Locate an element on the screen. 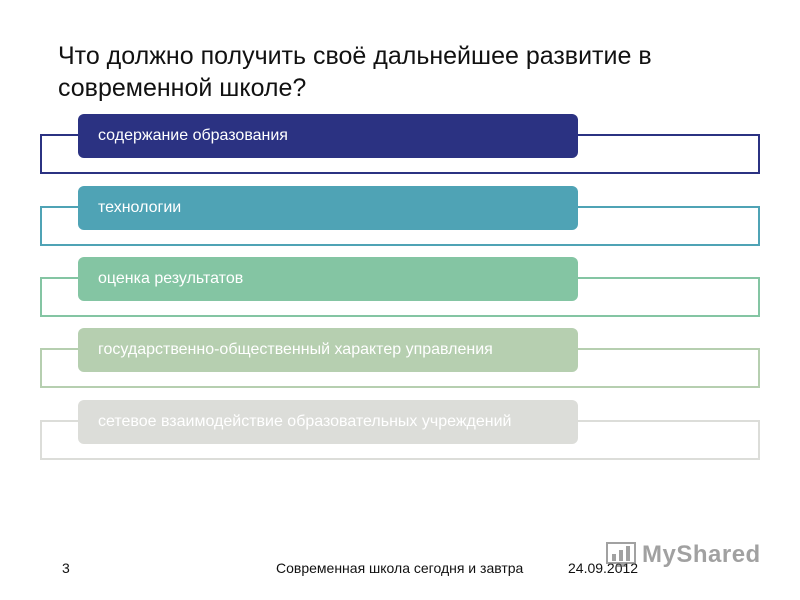 This screenshot has height=600, width=800. item-label: содержание образования is located at coordinates (193, 135).